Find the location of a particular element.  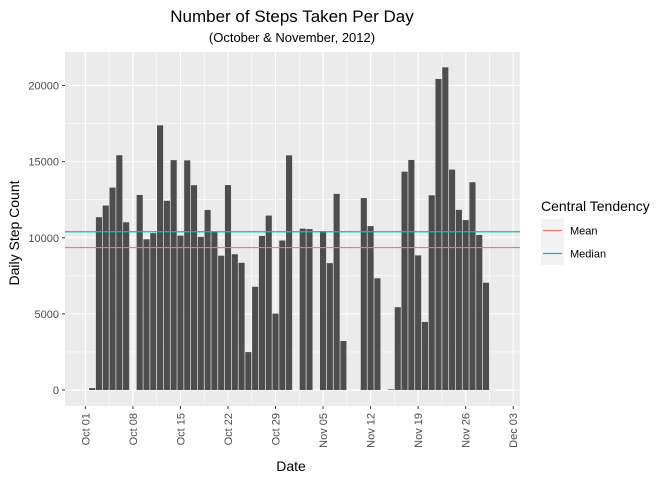

x-axis-title: Date is located at coordinates (291, 466).